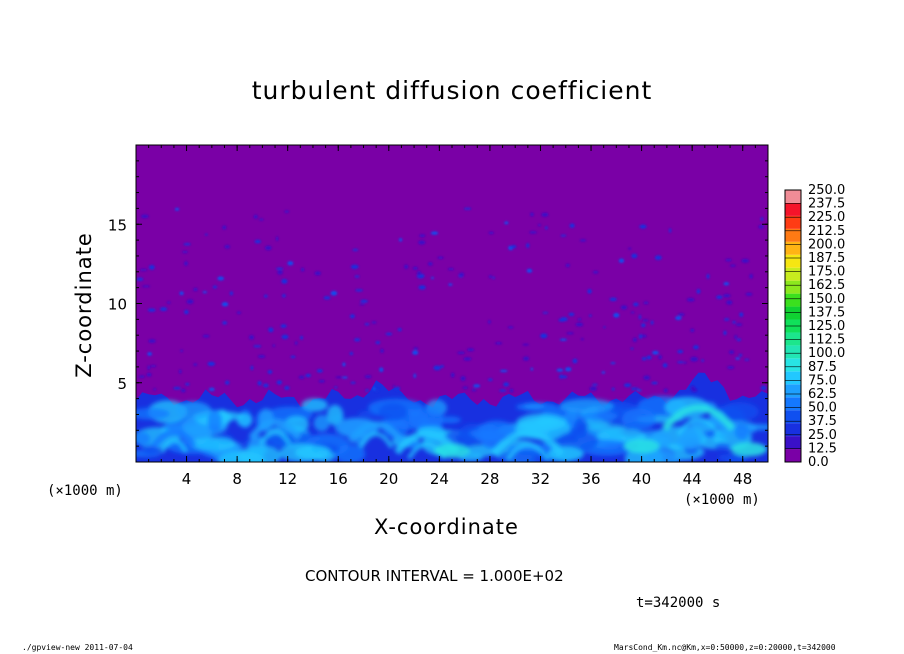 Image resolution: width=904 pixels, height=654 pixels. What do you see at coordinates (84, 305) in the screenshot?
I see `y-axis-label: Z-coordinate` at bounding box center [84, 305].